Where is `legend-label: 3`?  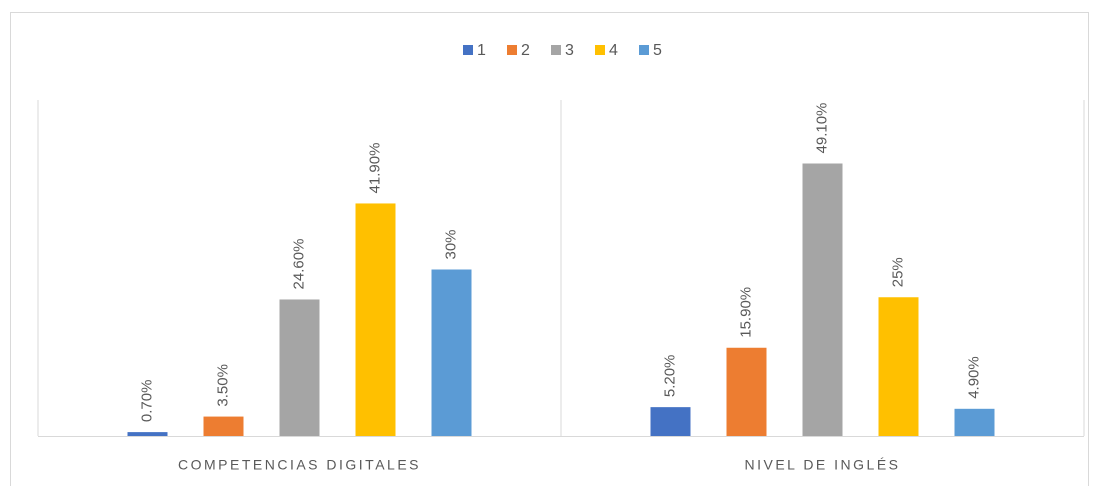 legend-label: 3 is located at coordinates (569, 50).